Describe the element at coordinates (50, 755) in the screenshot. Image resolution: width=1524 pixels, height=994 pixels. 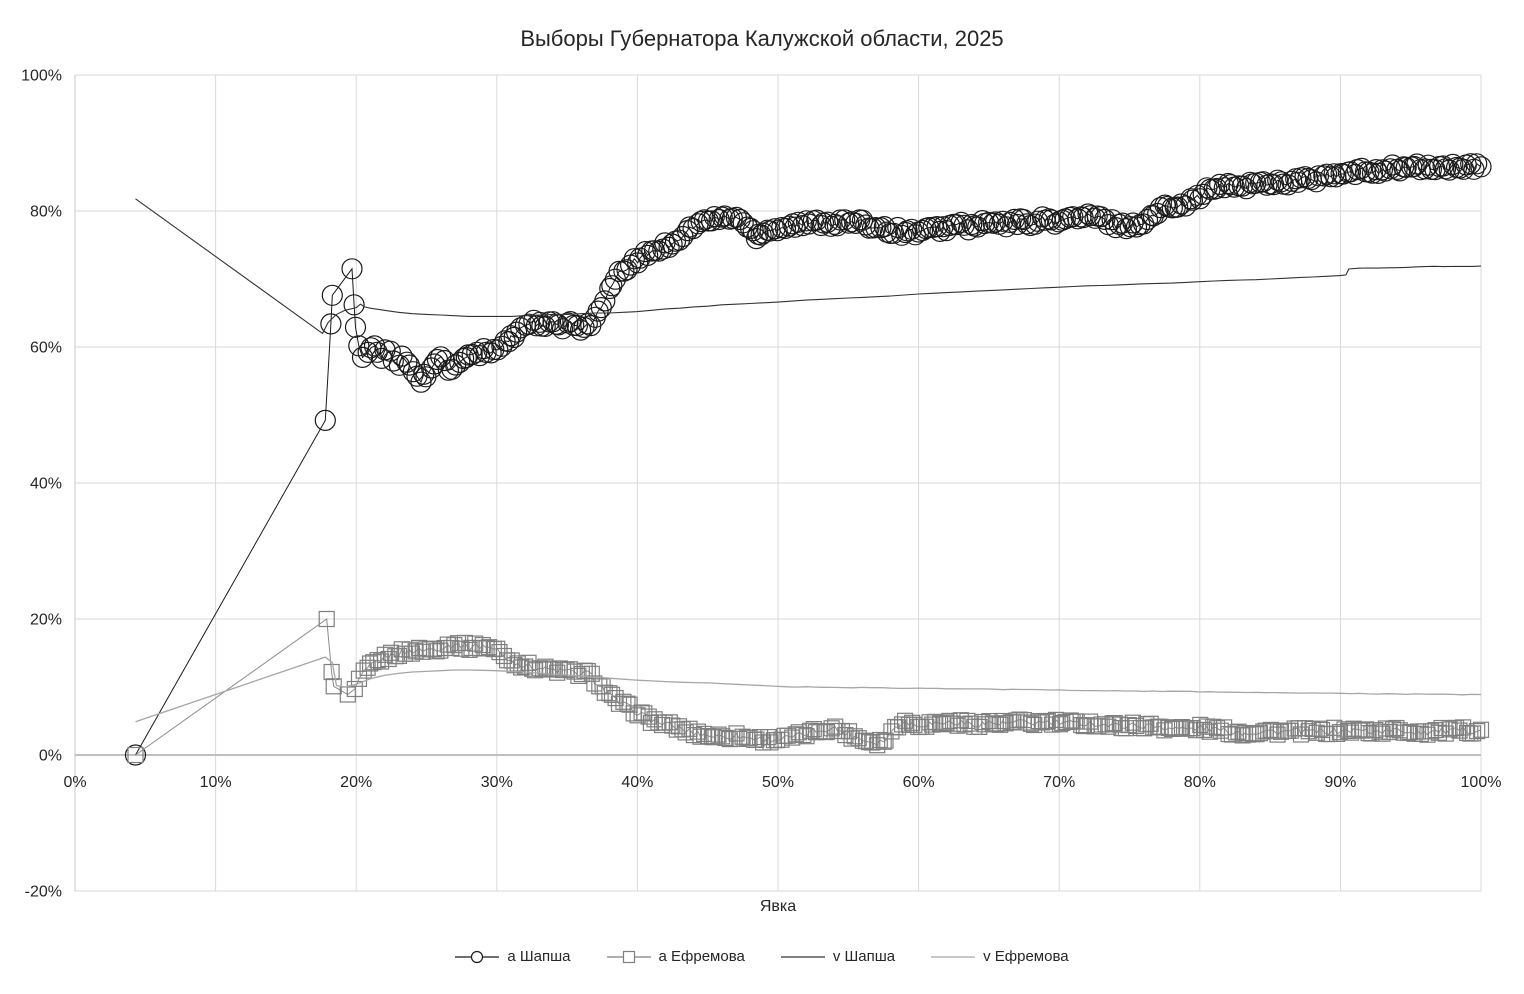
I see `y-tick-label: 0%` at that location.